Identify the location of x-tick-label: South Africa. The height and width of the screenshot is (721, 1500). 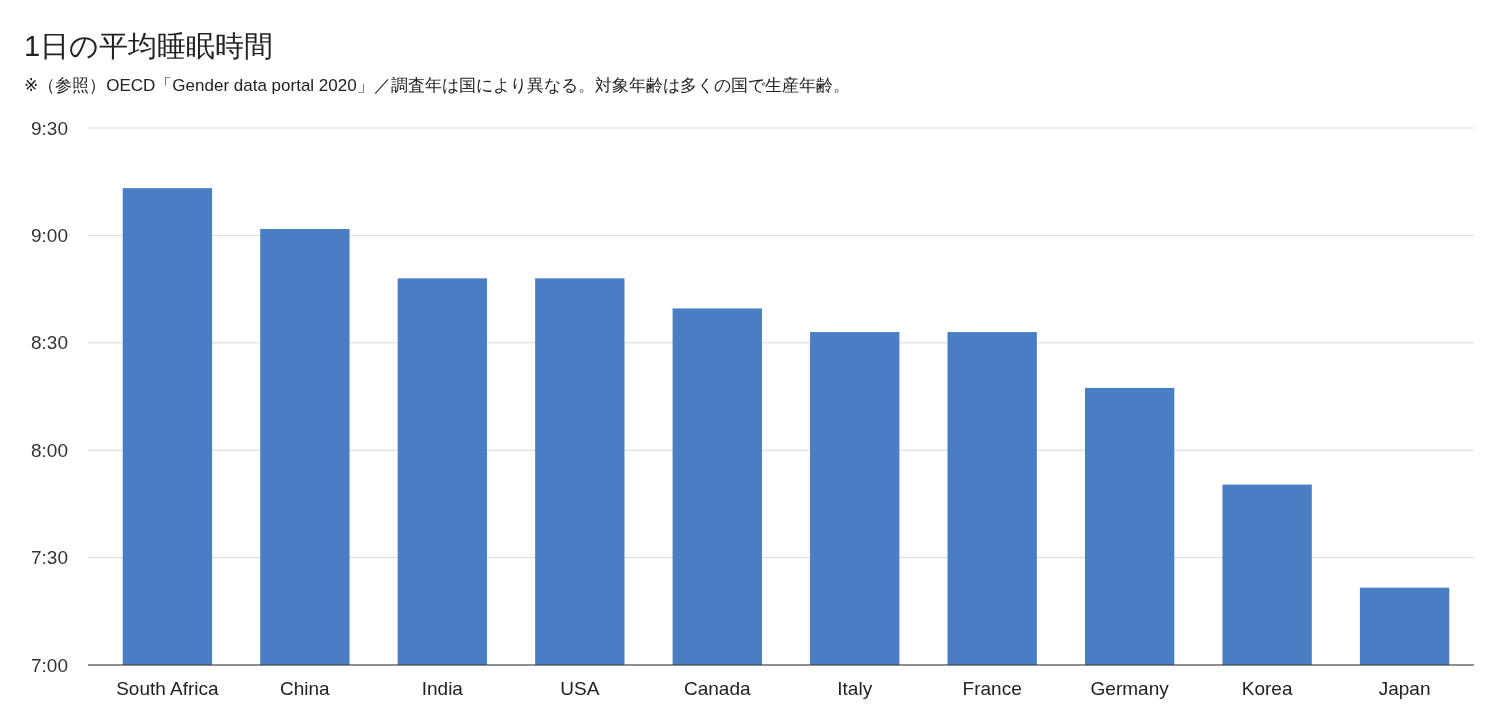
(168, 688).